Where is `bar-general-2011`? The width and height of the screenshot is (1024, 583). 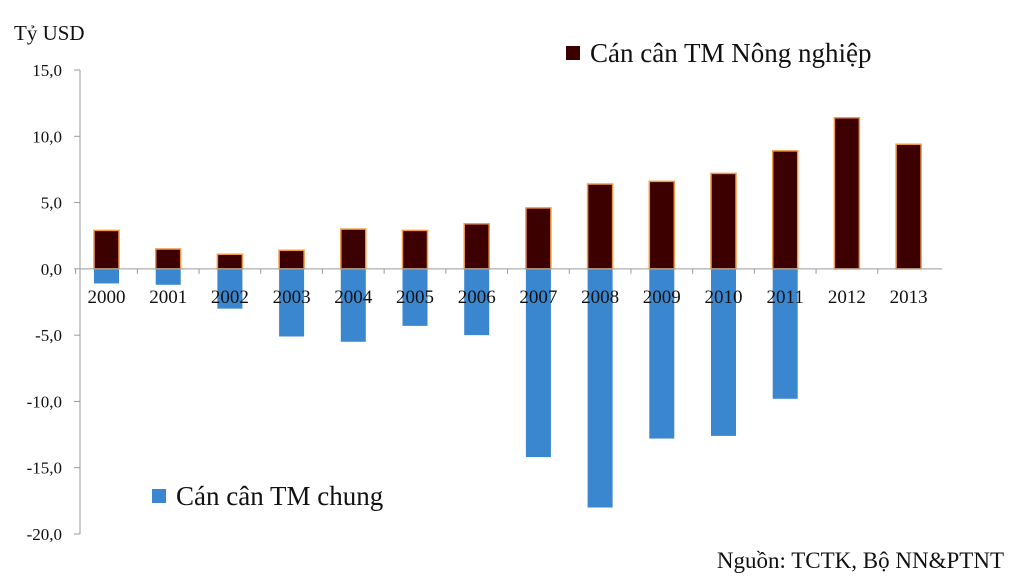
bar-general-2011 is located at coordinates (785, 333).